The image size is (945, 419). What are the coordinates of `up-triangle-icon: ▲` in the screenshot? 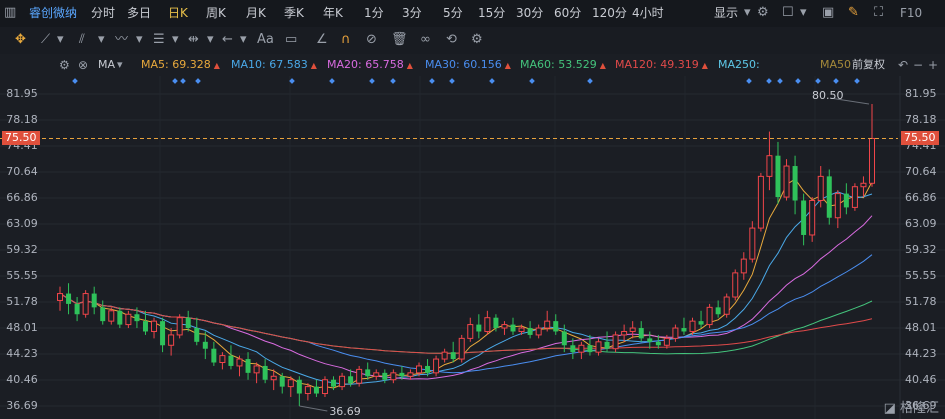 It's located at (216, 65).